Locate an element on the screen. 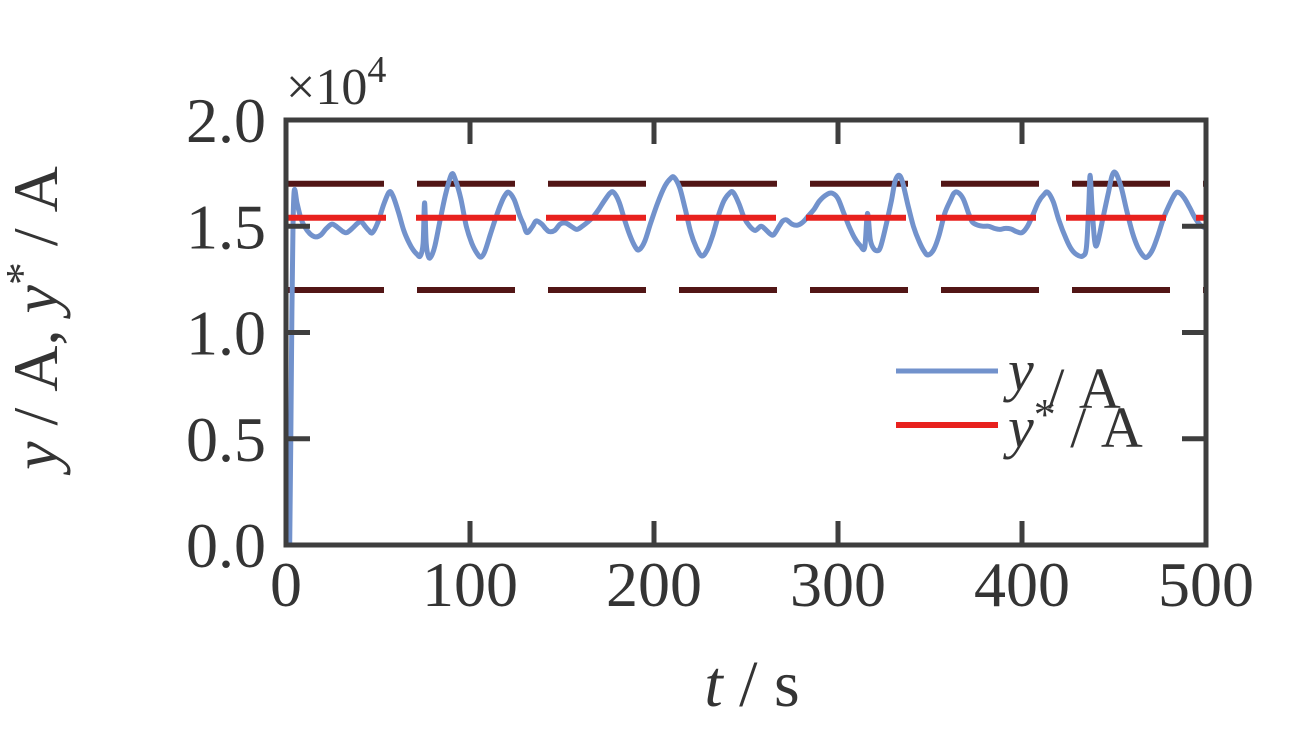 Image resolution: width=1303 pixels, height=730 pixels. y-axis-label: y / A, y* / A is located at coordinates (35, 321).